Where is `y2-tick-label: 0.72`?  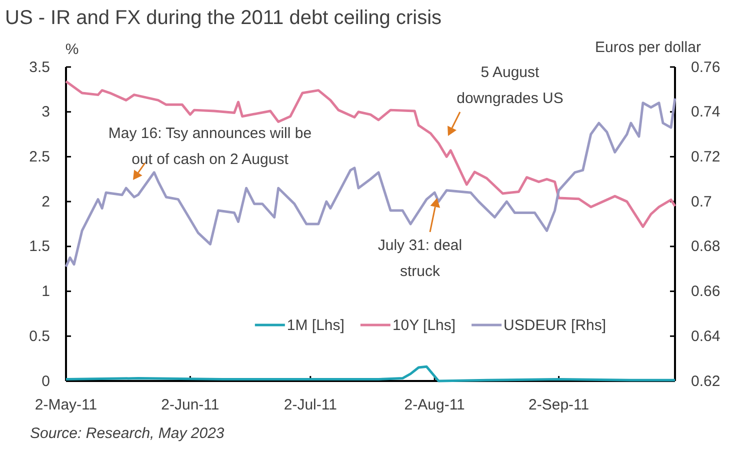
y2-tick-label: 0.72 is located at coordinates (705, 157).